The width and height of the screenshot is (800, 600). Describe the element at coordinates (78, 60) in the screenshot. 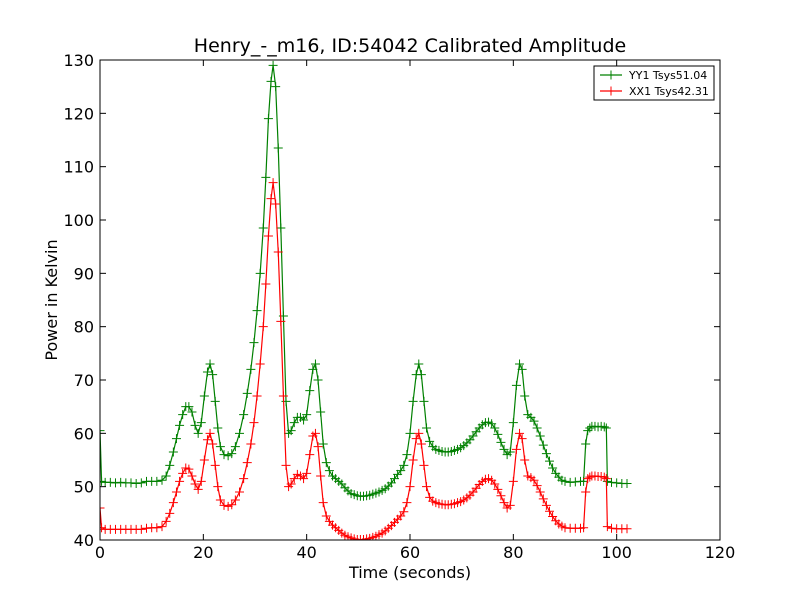

I see `y-tick-label: 130` at that location.